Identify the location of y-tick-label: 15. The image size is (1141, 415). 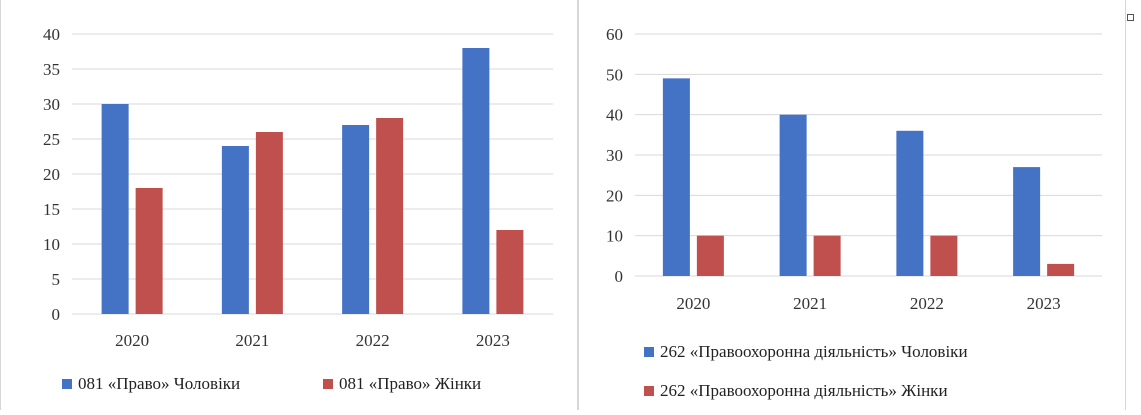
(51, 209).